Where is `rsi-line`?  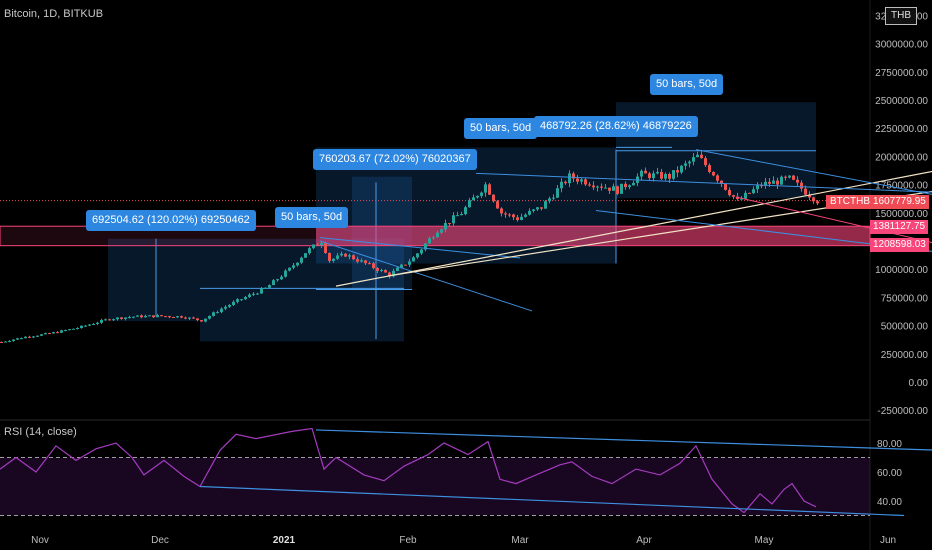
rsi-line is located at coordinates (408, 470).